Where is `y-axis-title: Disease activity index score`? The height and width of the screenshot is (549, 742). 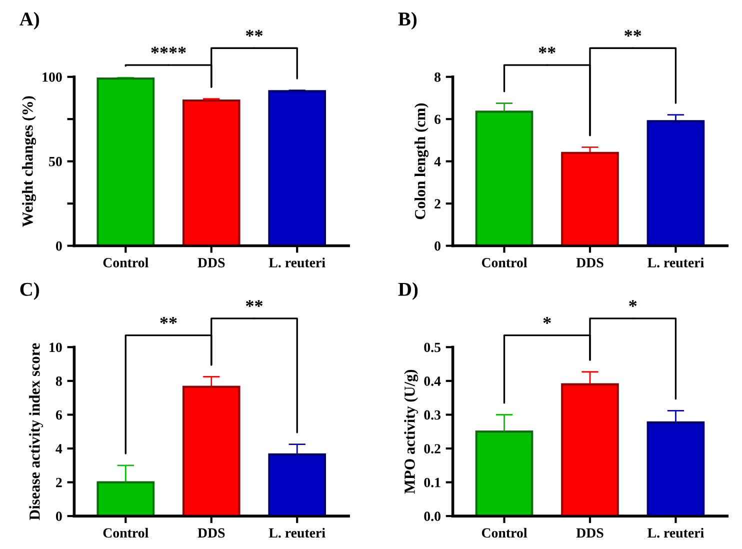 y-axis-title: Disease activity index score is located at coordinates (36, 431).